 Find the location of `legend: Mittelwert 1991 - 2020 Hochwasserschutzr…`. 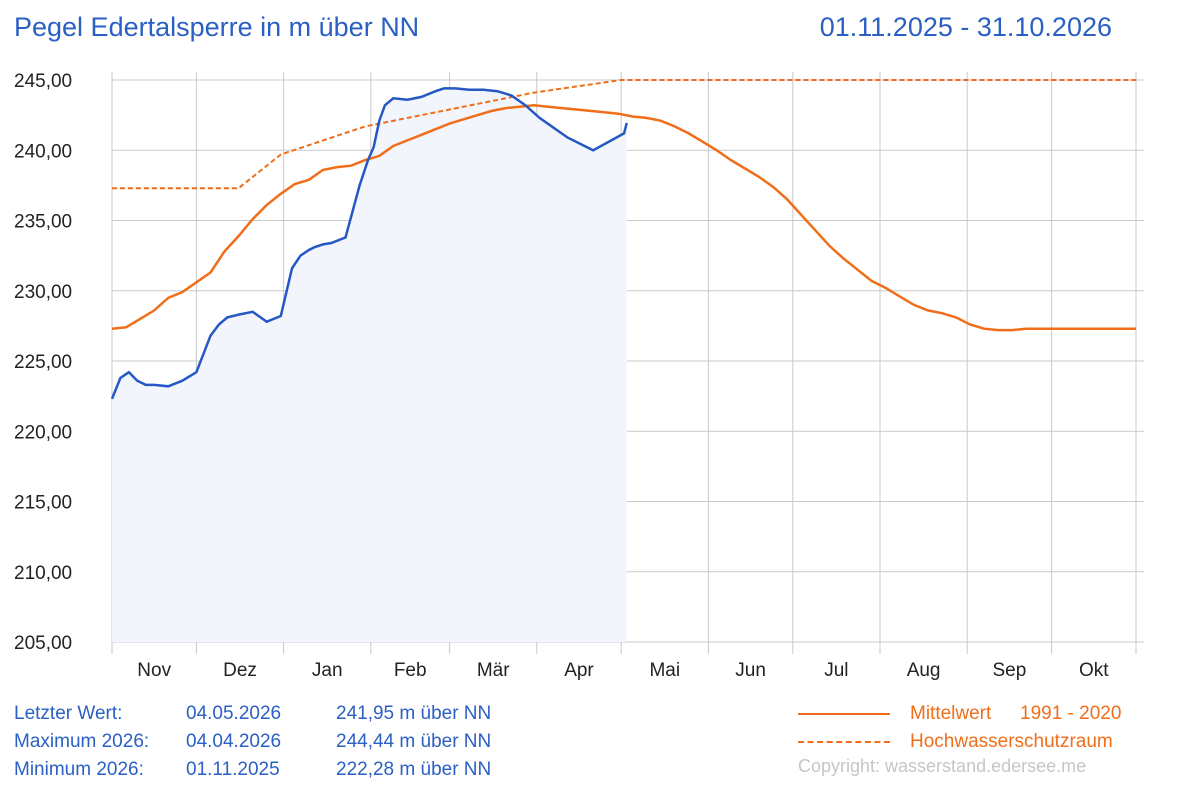

legend: Mittelwert 1991 - 2020 Hochwasserschutzr… is located at coordinates (998, 728).